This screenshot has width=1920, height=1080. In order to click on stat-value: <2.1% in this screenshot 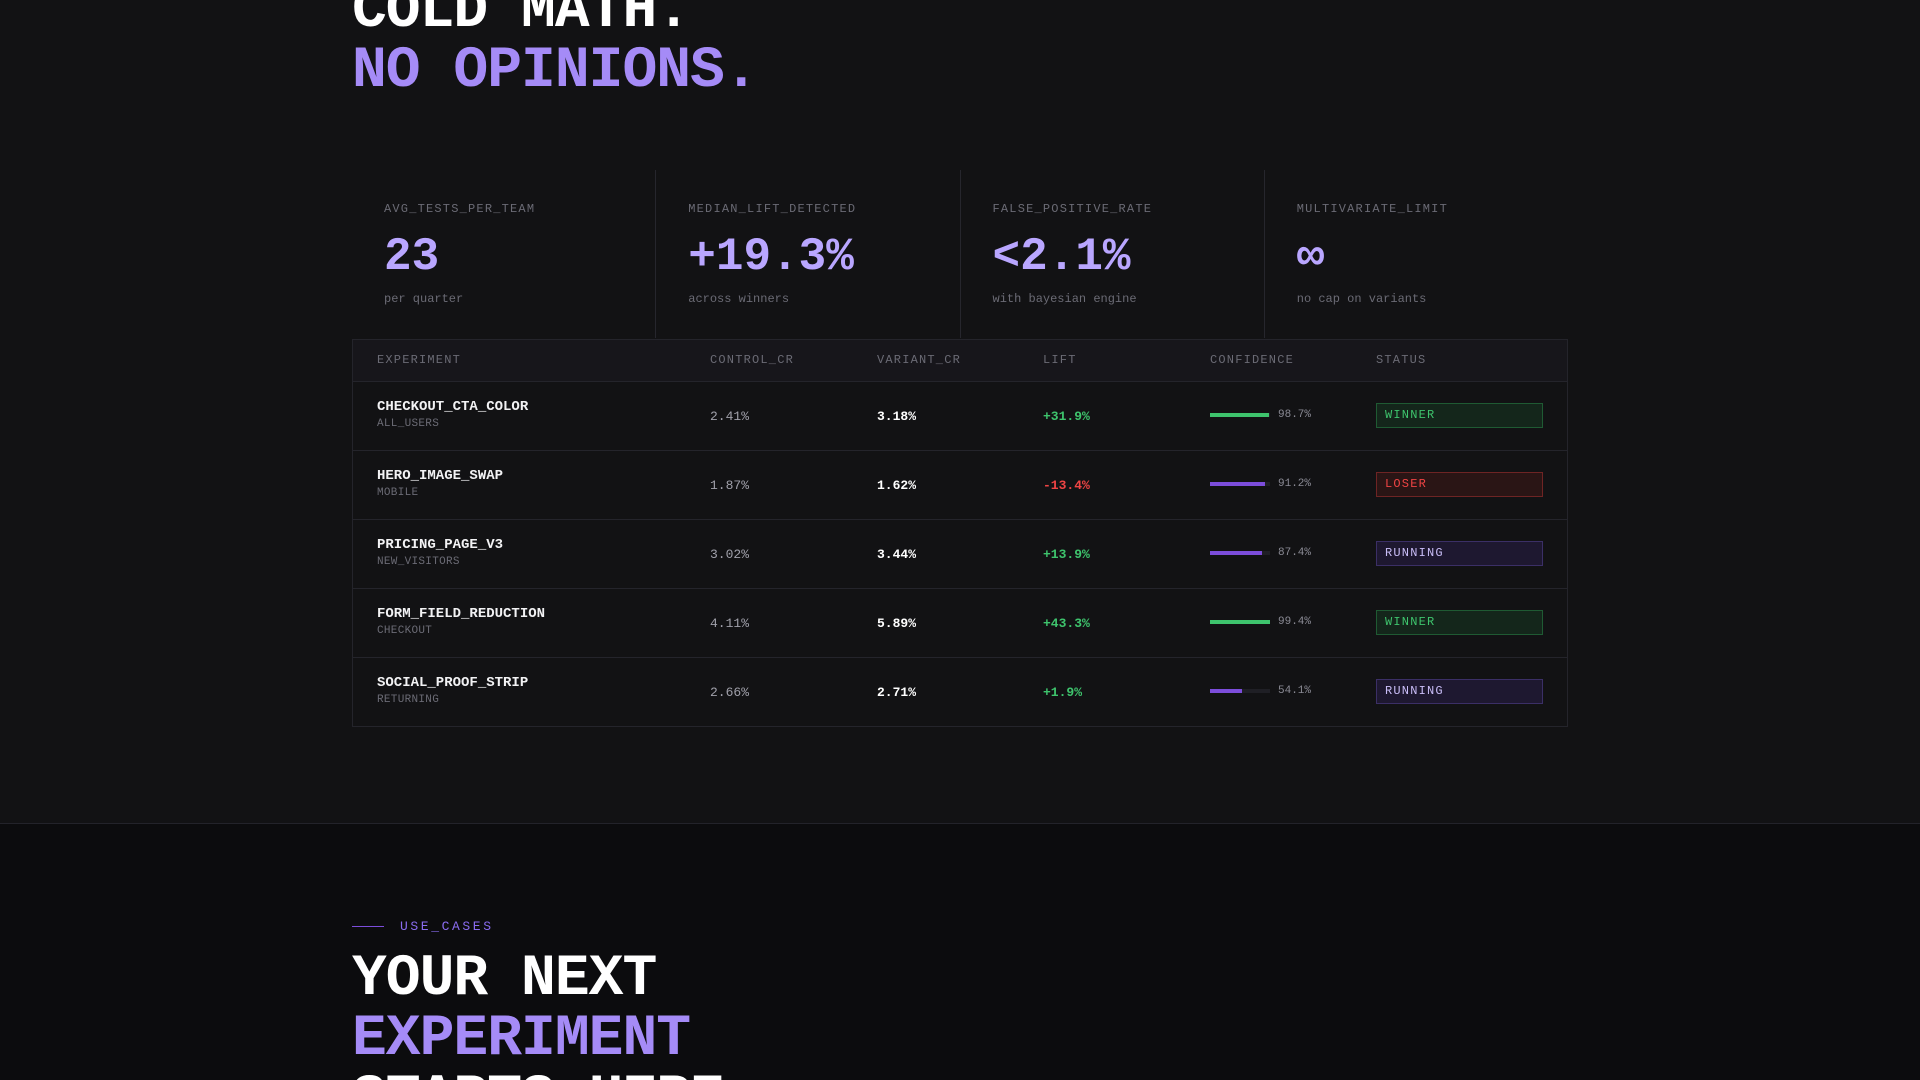, I will do `click(1061, 257)`.